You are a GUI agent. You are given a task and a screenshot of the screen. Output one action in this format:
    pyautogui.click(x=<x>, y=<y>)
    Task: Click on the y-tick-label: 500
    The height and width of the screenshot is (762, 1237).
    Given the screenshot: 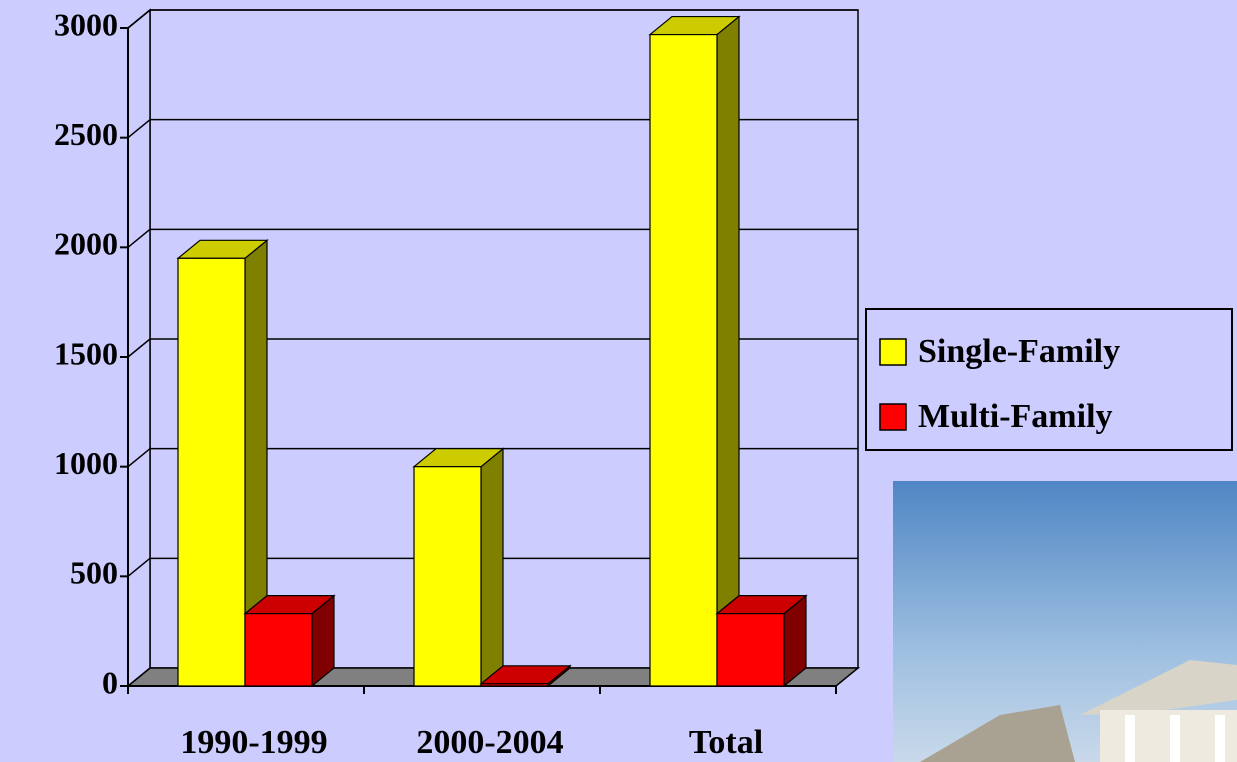 What is the action you would take?
    pyautogui.click(x=94, y=573)
    